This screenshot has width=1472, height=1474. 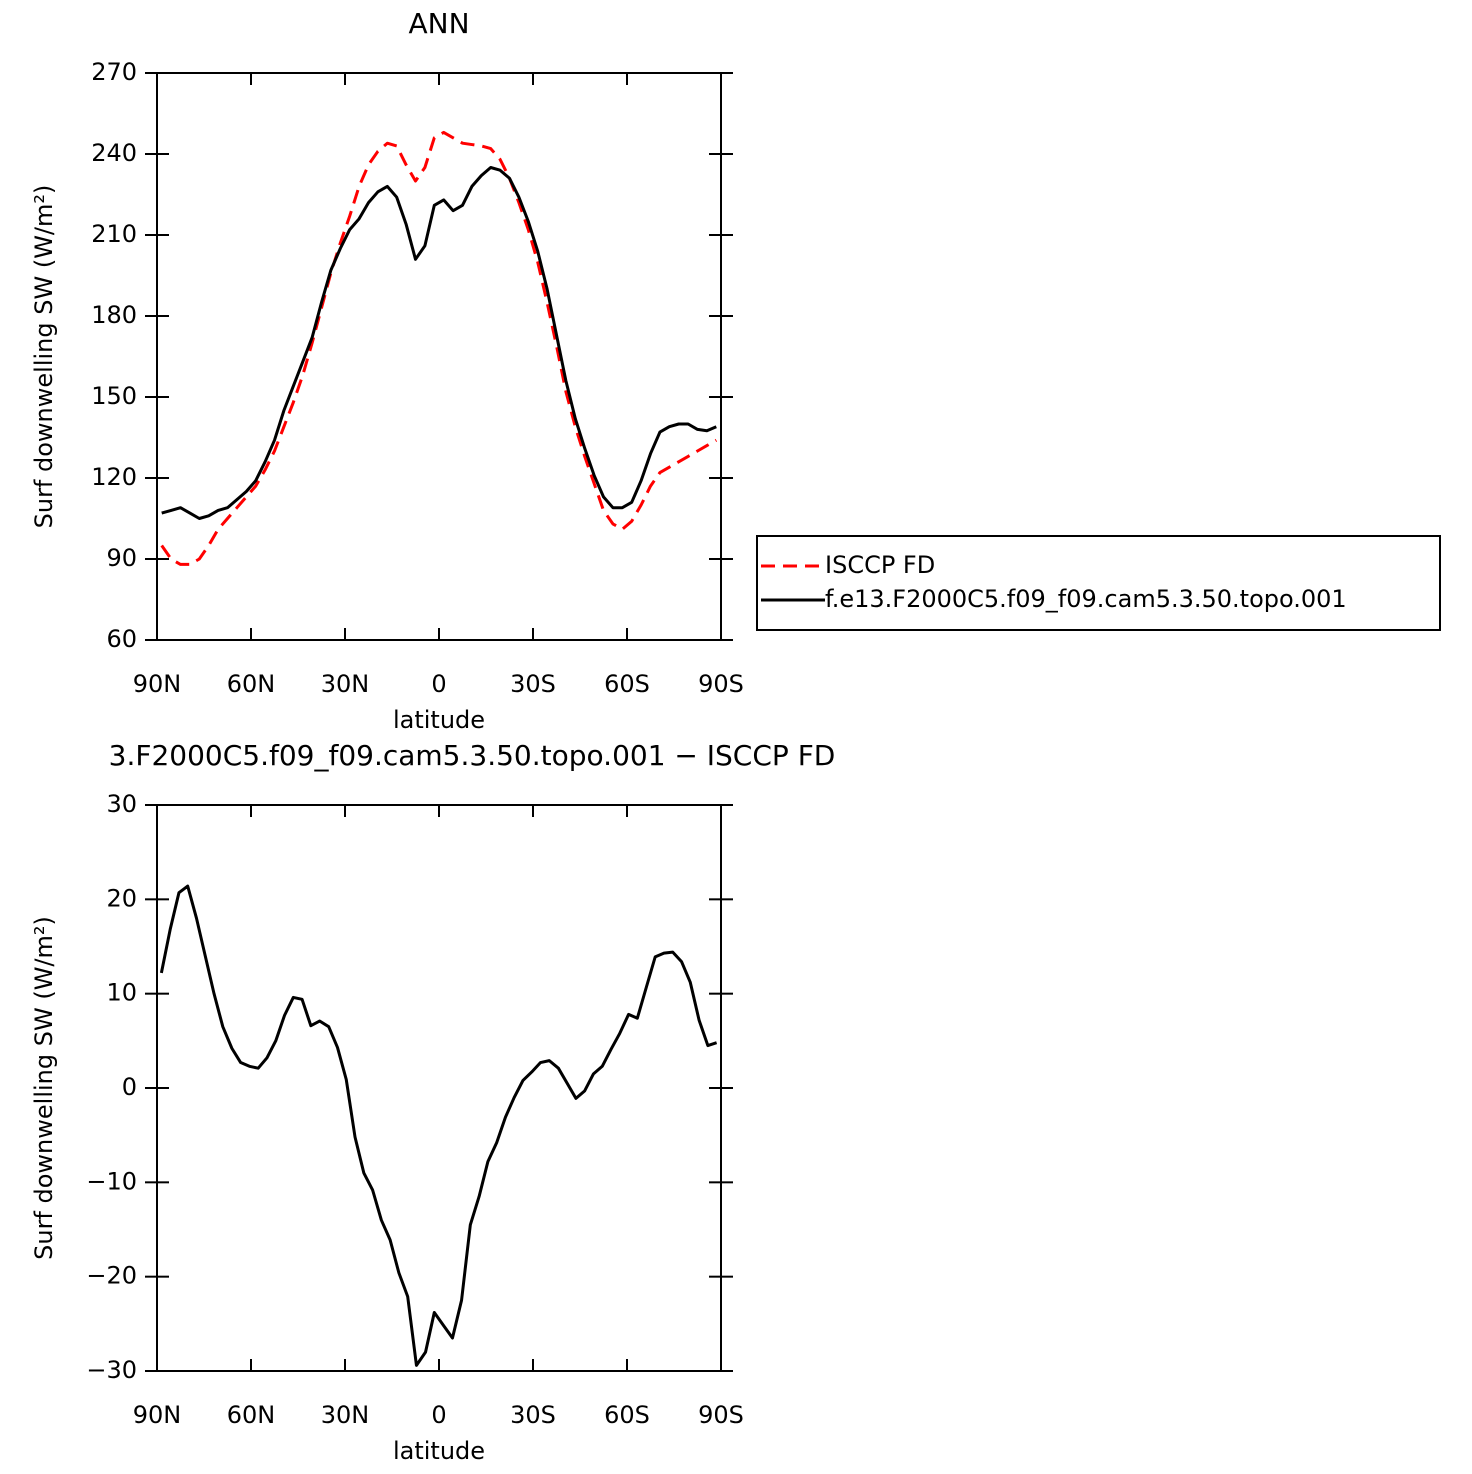 What do you see at coordinates (880, 565) in the screenshot?
I see `legend-label: ISCCP FD` at bounding box center [880, 565].